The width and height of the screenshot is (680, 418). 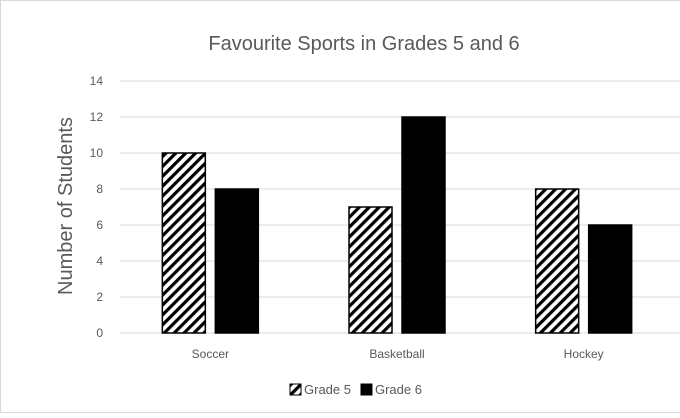 I want to click on legend-label: Grade 6, so click(x=398, y=389).